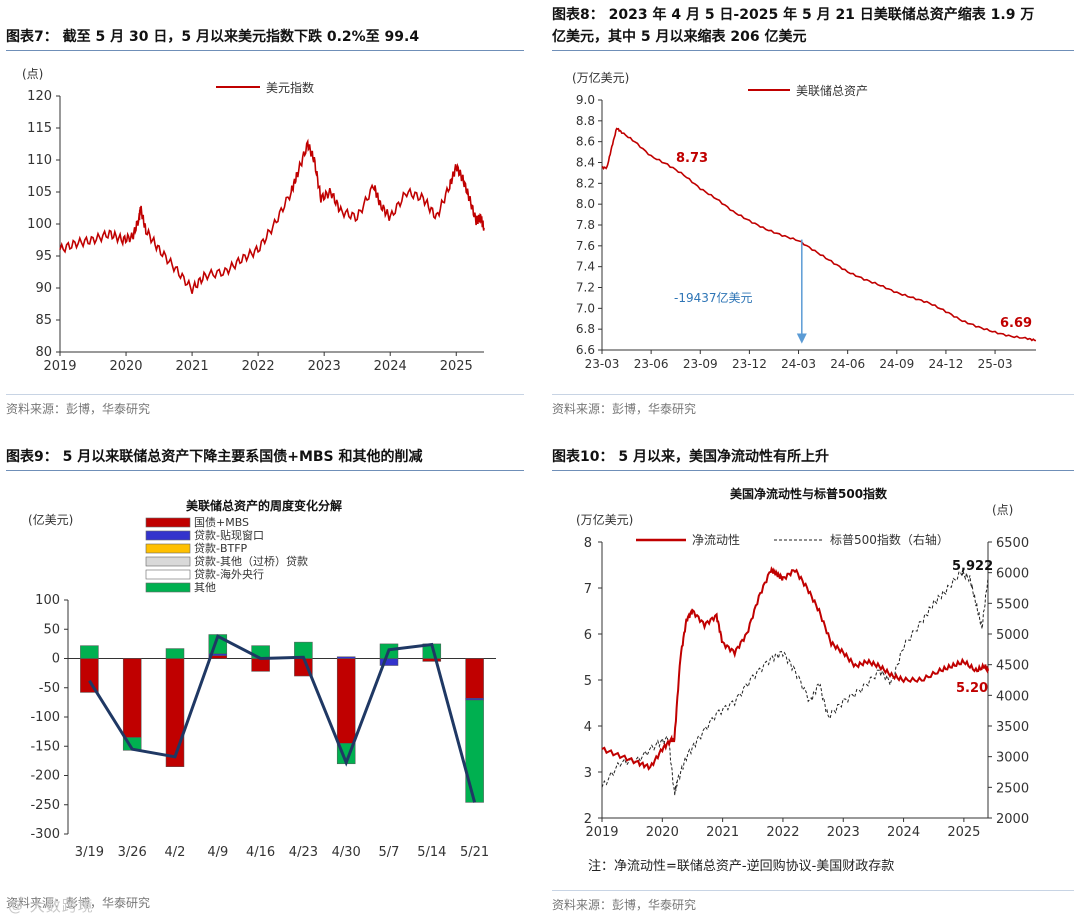 This screenshot has height=918, width=1080. I want to click on chart-10-ytick-left-label: 6, so click(588, 635).